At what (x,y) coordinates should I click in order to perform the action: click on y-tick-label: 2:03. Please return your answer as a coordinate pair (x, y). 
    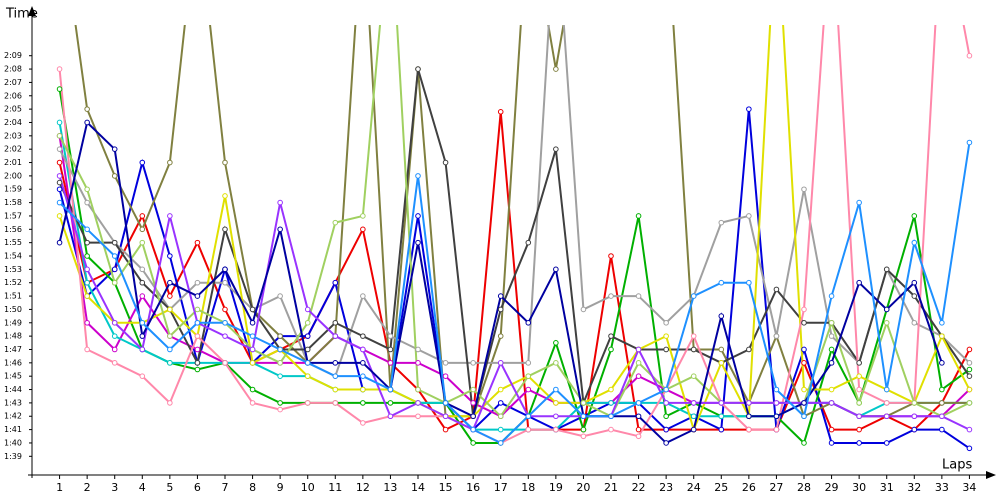
    Looking at the image, I should click on (13, 135).